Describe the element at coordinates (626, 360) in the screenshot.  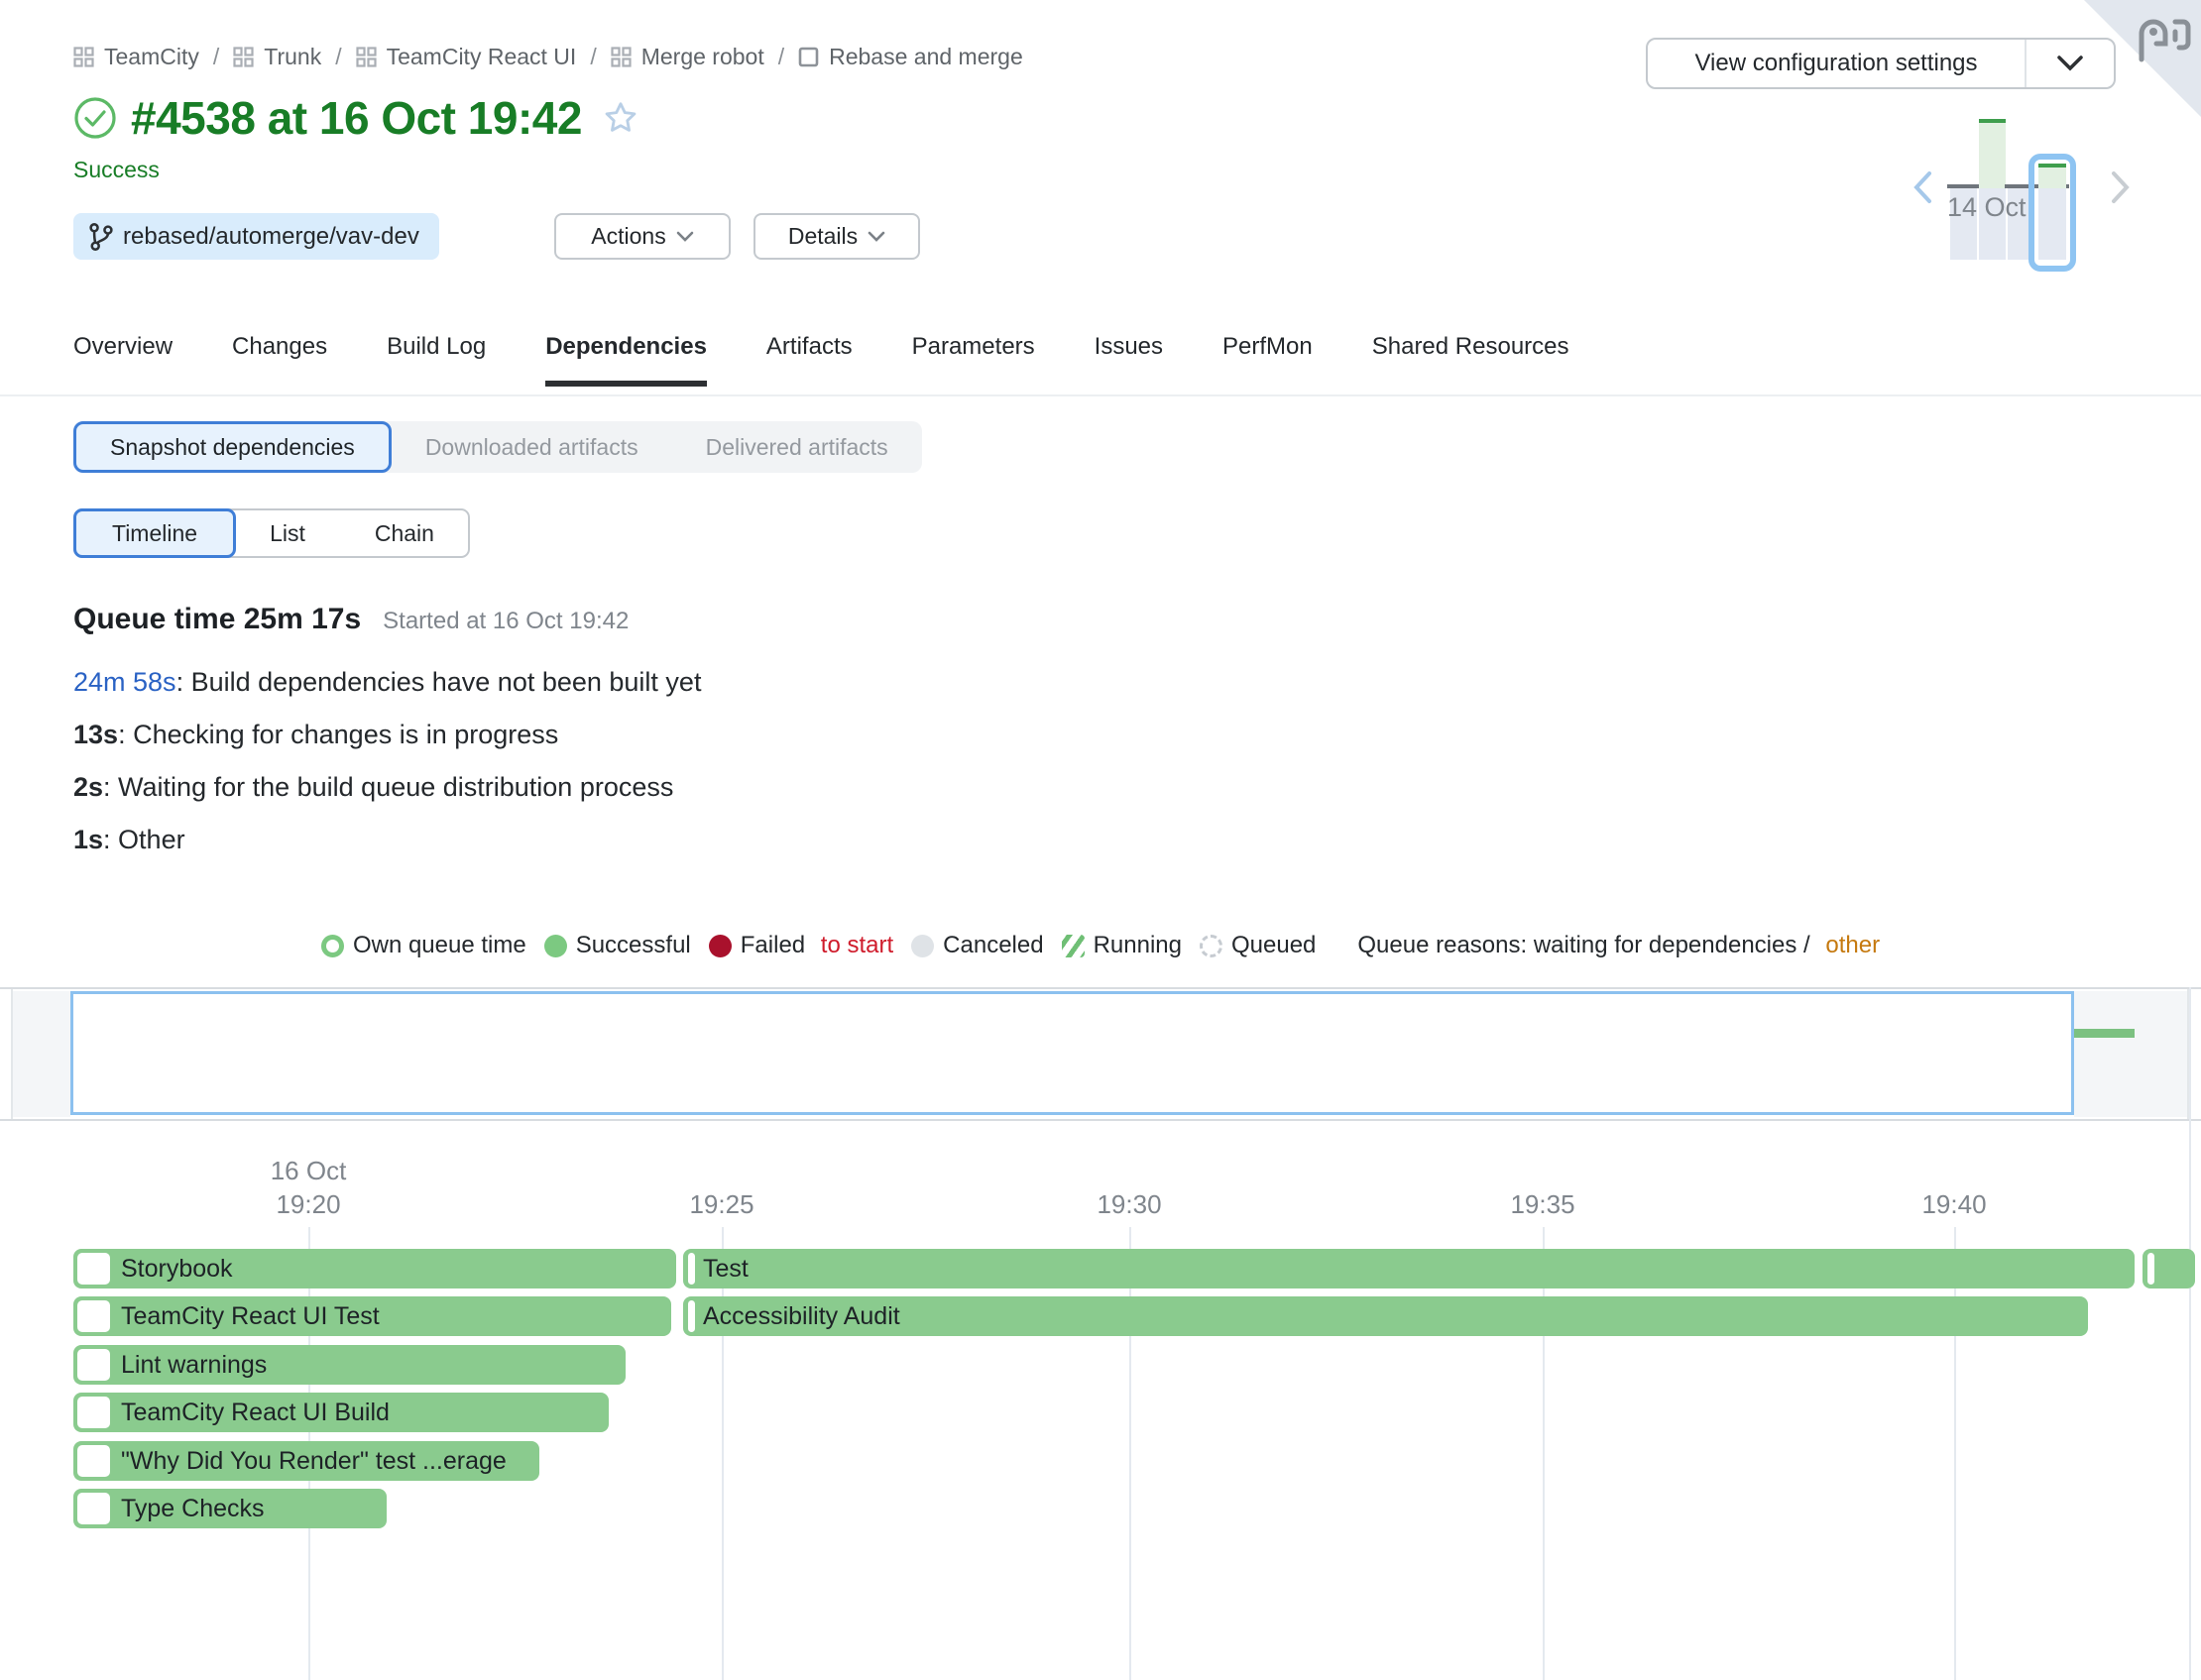
I see `tab-dependencies: Dependencies` at that location.